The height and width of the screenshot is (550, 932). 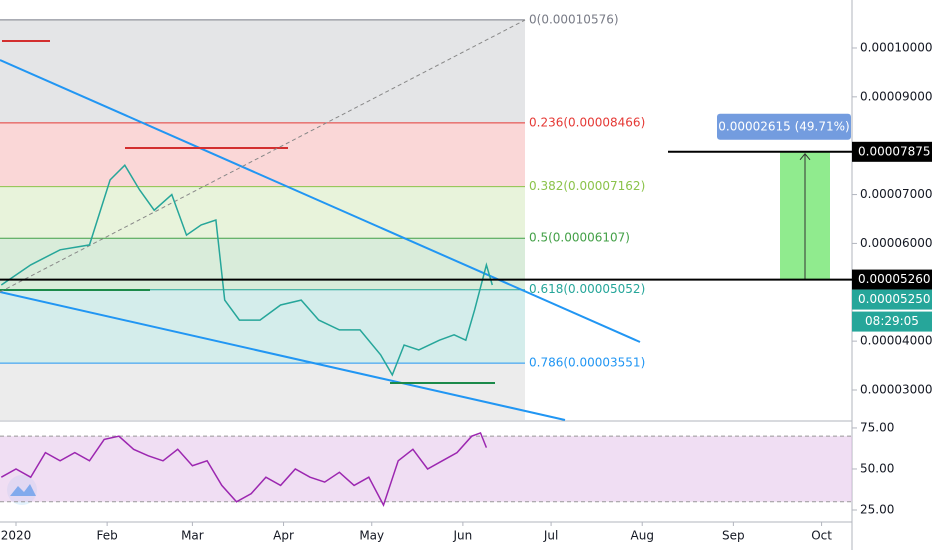 What do you see at coordinates (587, 186) in the screenshot?
I see `fib-label: 0.382(0.00007162)` at bounding box center [587, 186].